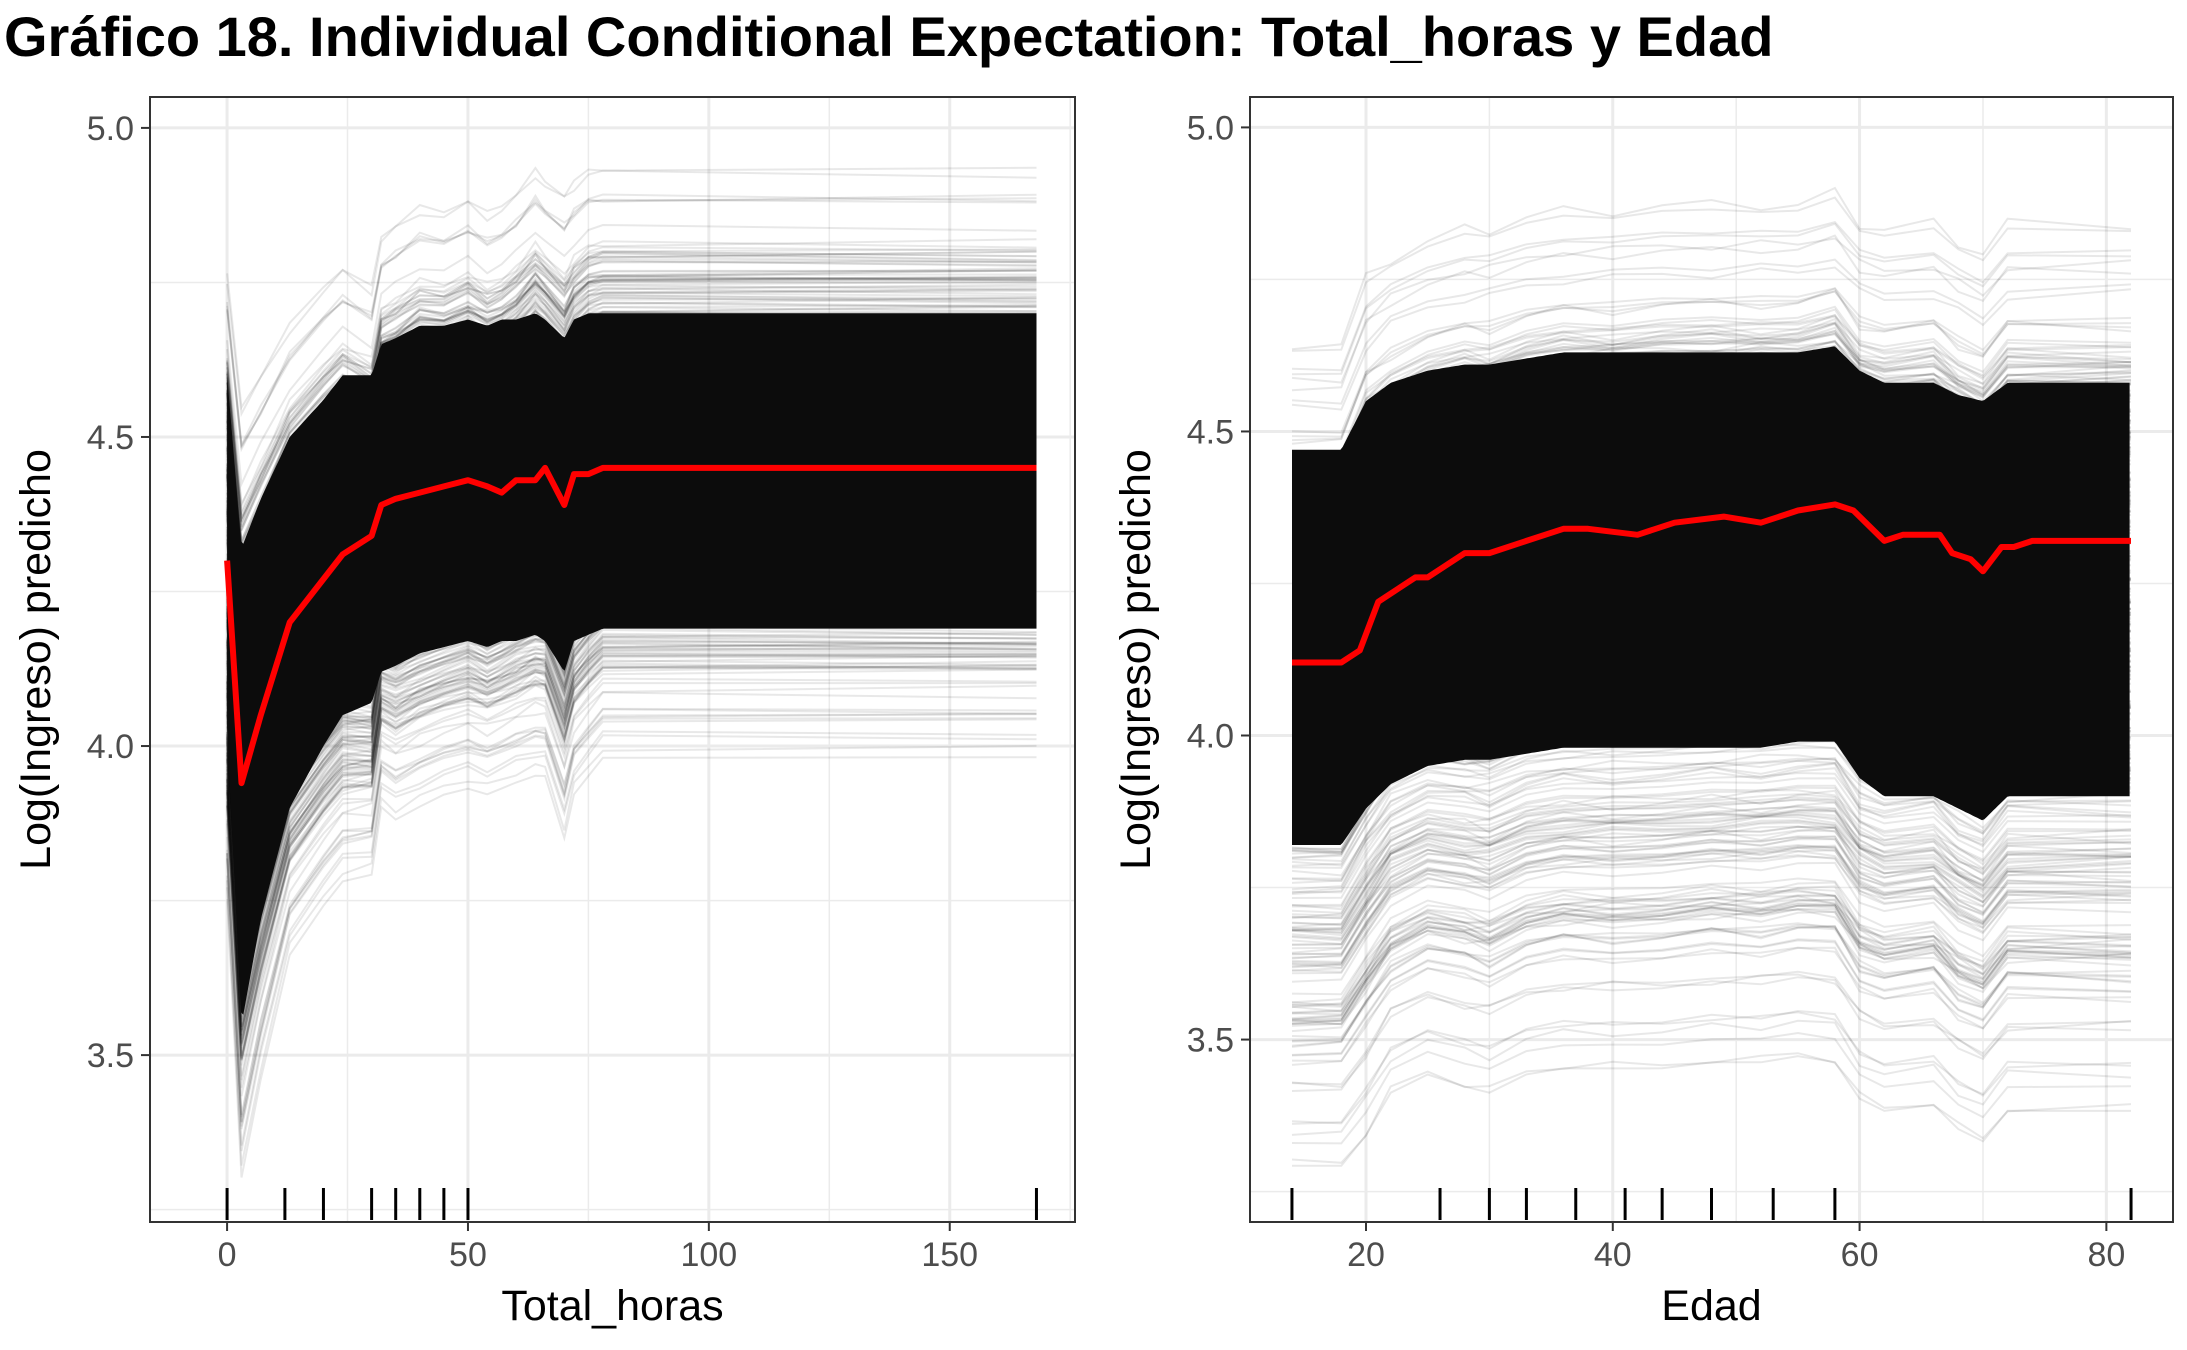  What do you see at coordinates (1711, 1306) in the screenshot?
I see `x-axis-title: Edad` at bounding box center [1711, 1306].